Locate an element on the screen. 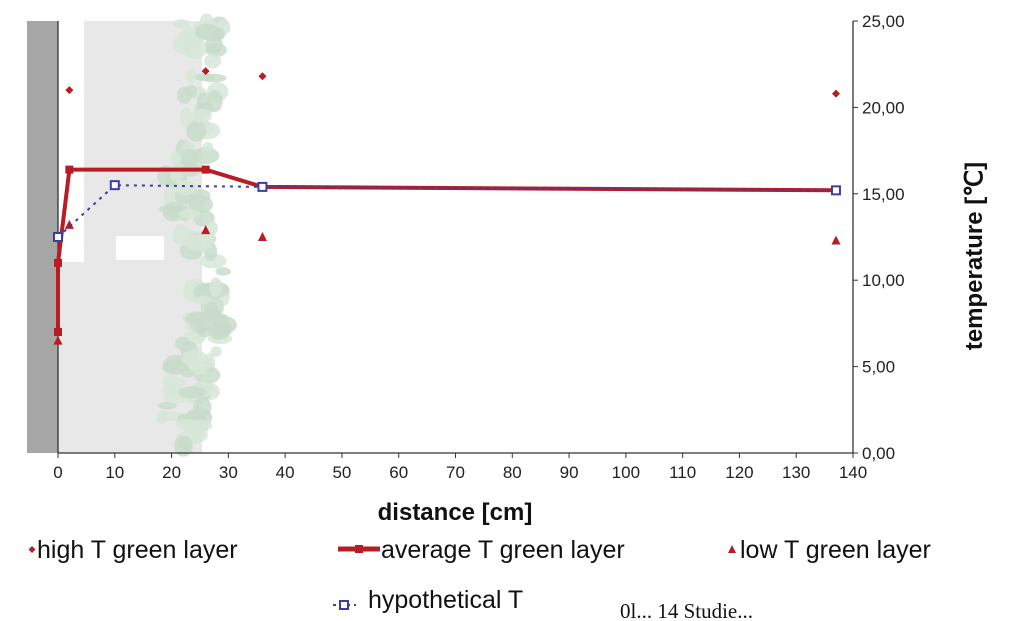  x-tick-label: 30 is located at coordinates (228, 472).